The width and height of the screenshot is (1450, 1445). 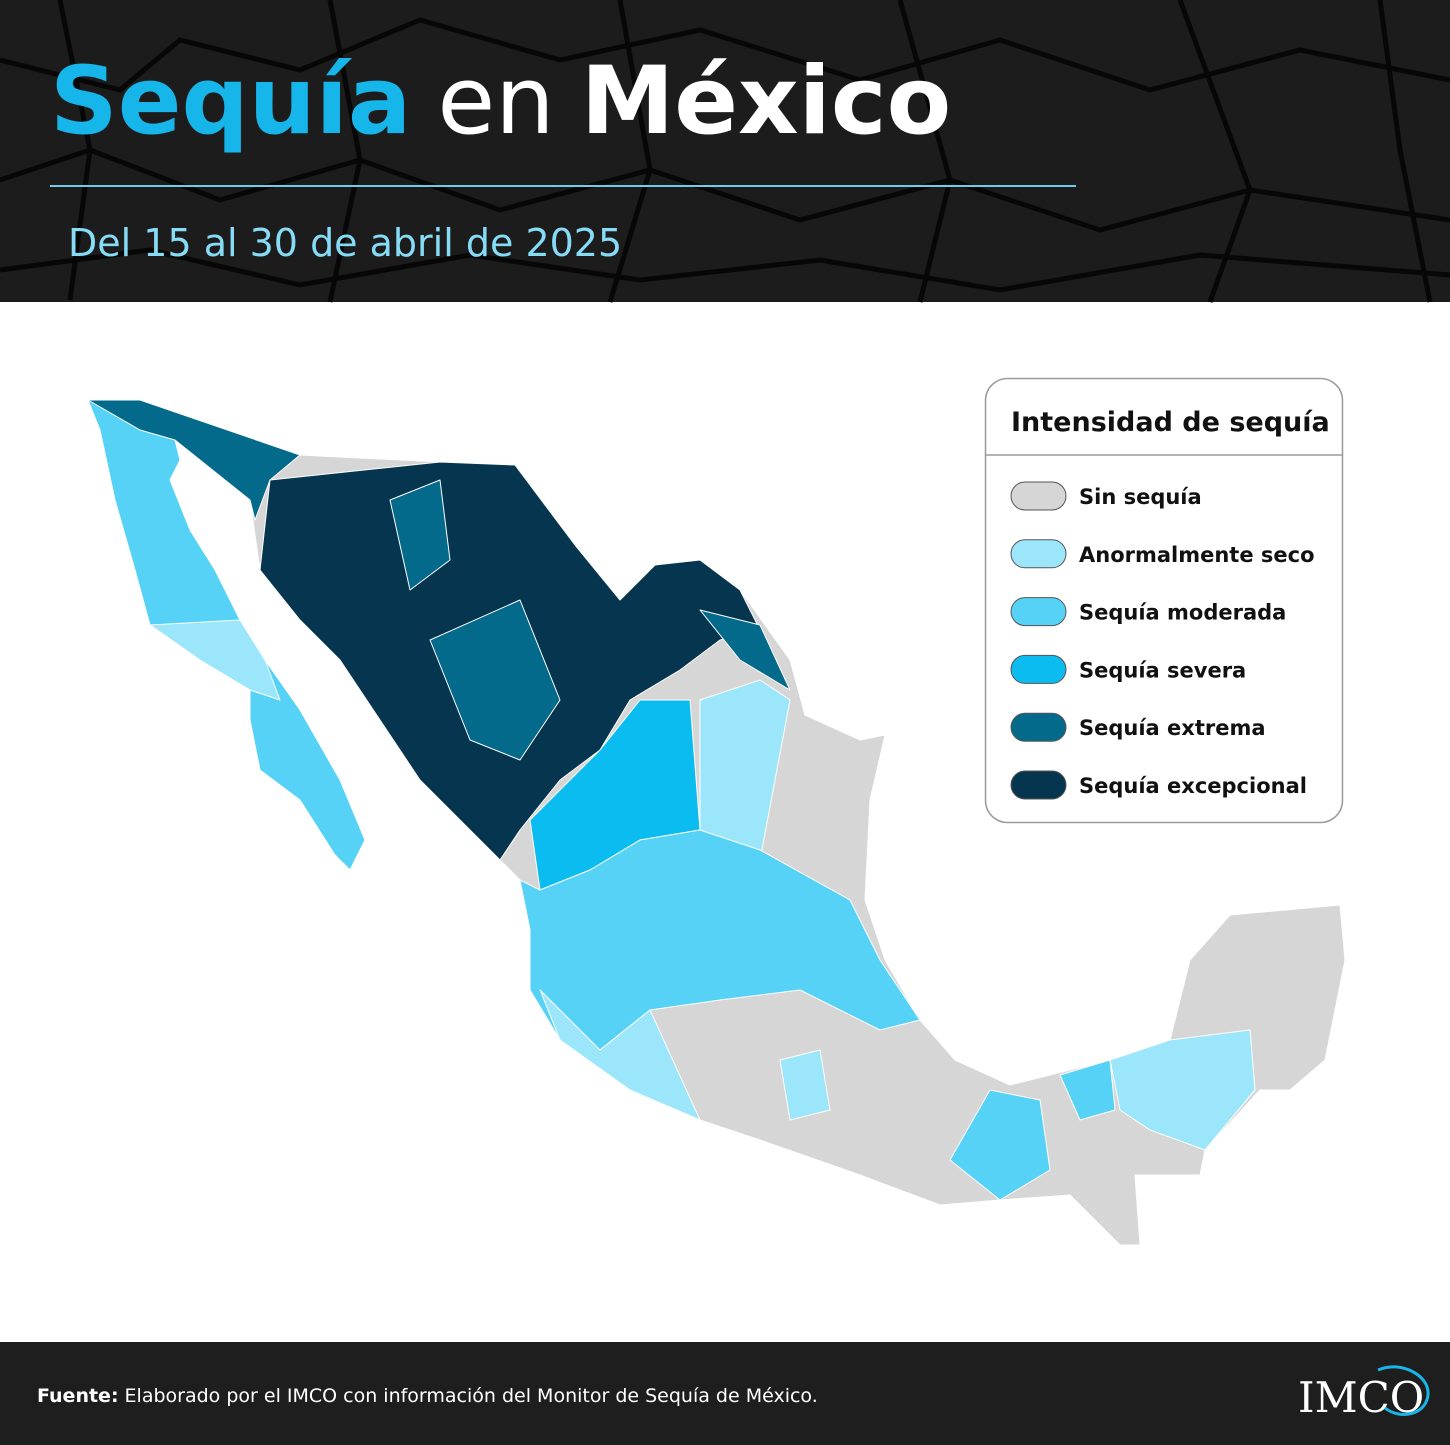 What do you see at coordinates (1140, 497) in the screenshot?
I see `legend-label: Sin sequía` at bounding box center [1140, 497].